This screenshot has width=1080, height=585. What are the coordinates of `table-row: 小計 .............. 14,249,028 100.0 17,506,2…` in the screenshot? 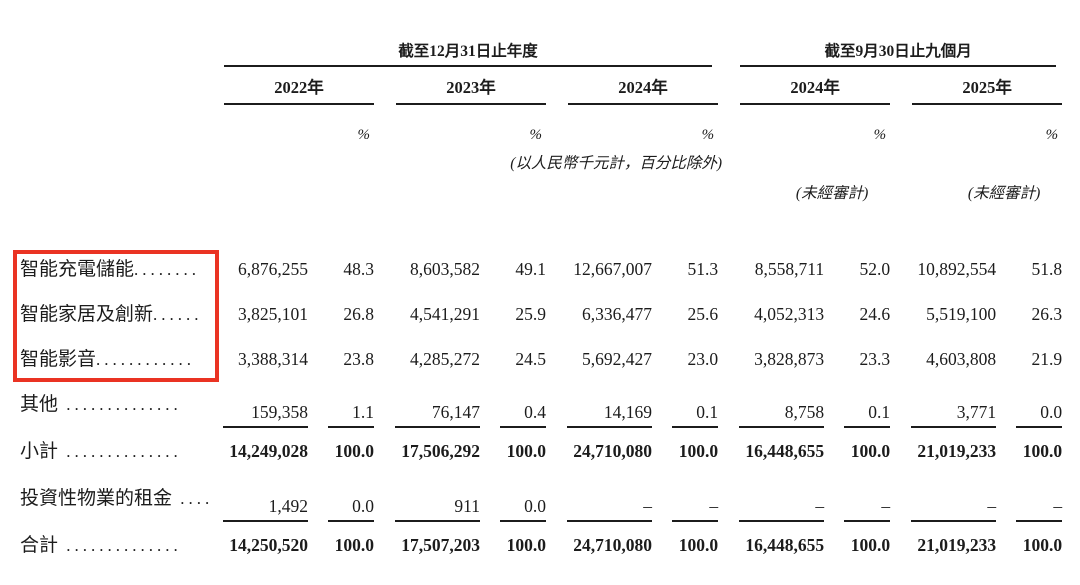 It's located at (549, 452).